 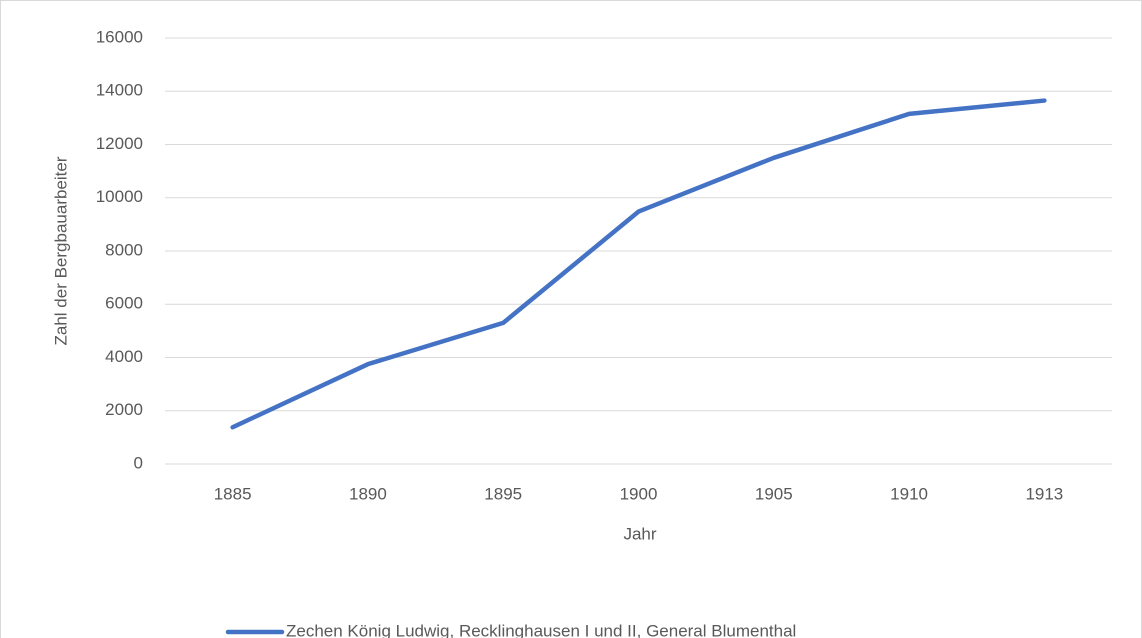 I want to click on y-tick-label: 6000, so click(x=124, y=303).